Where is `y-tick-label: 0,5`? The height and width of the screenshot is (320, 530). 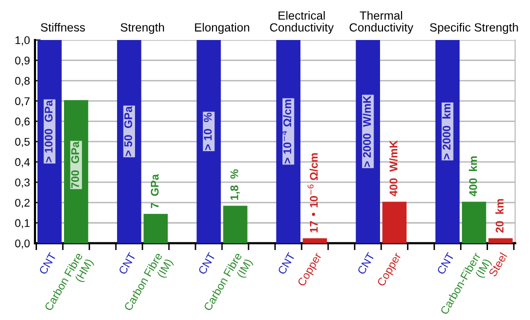
y-tick-label: 0,5 is located at coordinates (22, 143).